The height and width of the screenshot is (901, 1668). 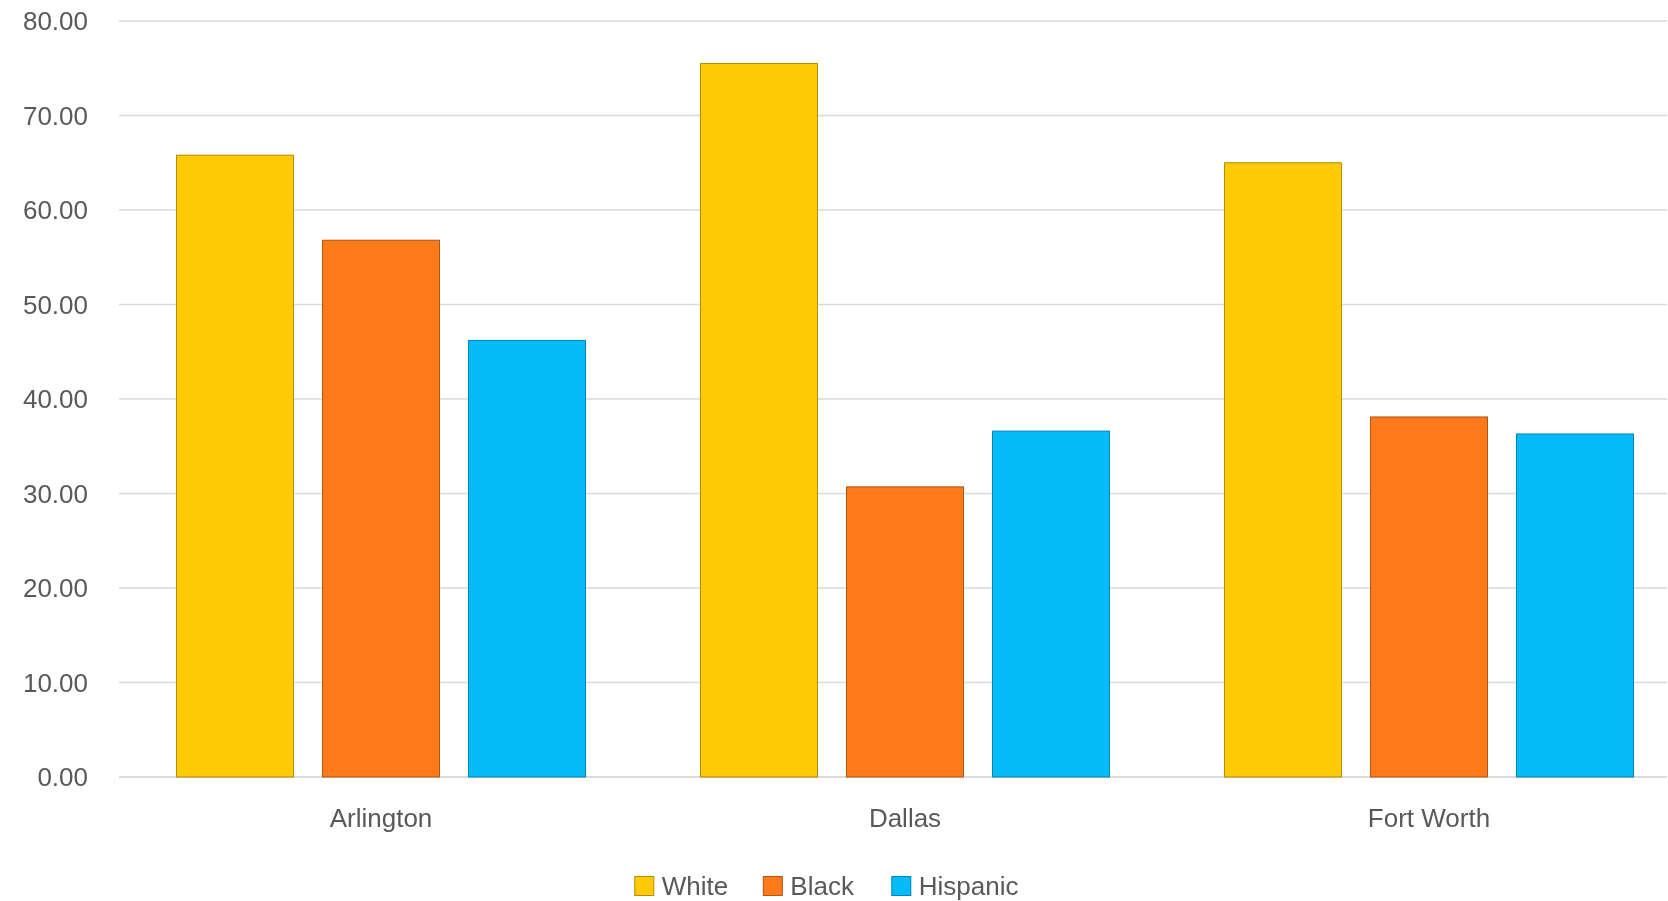 I want to click on y-tick-label: 0.00, so click(x=62, y=777).